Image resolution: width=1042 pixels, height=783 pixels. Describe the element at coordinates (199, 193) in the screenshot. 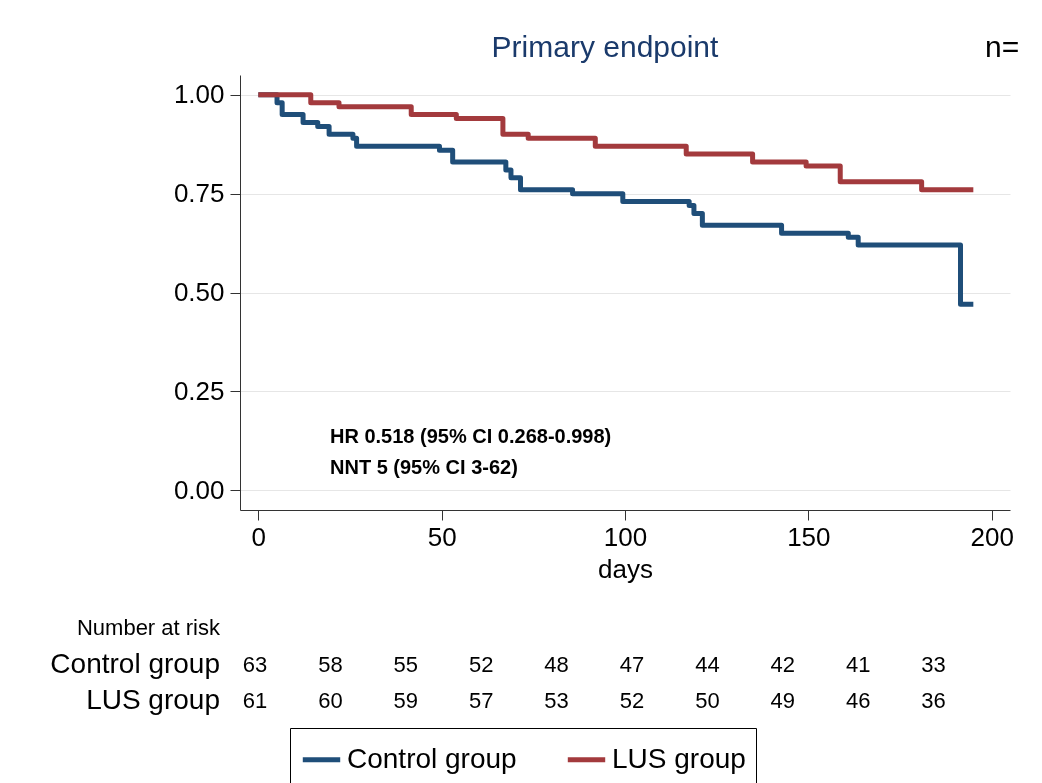

I see `y-tick-label: 0.75` at that location.